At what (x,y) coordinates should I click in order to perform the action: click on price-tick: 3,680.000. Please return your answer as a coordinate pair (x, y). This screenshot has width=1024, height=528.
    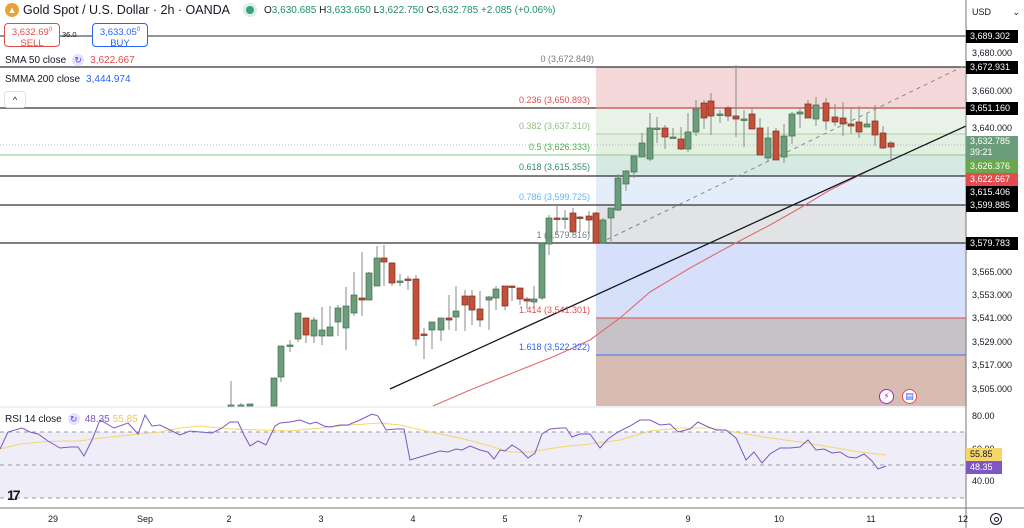
    Looking at the image, I should click on (992, 53).